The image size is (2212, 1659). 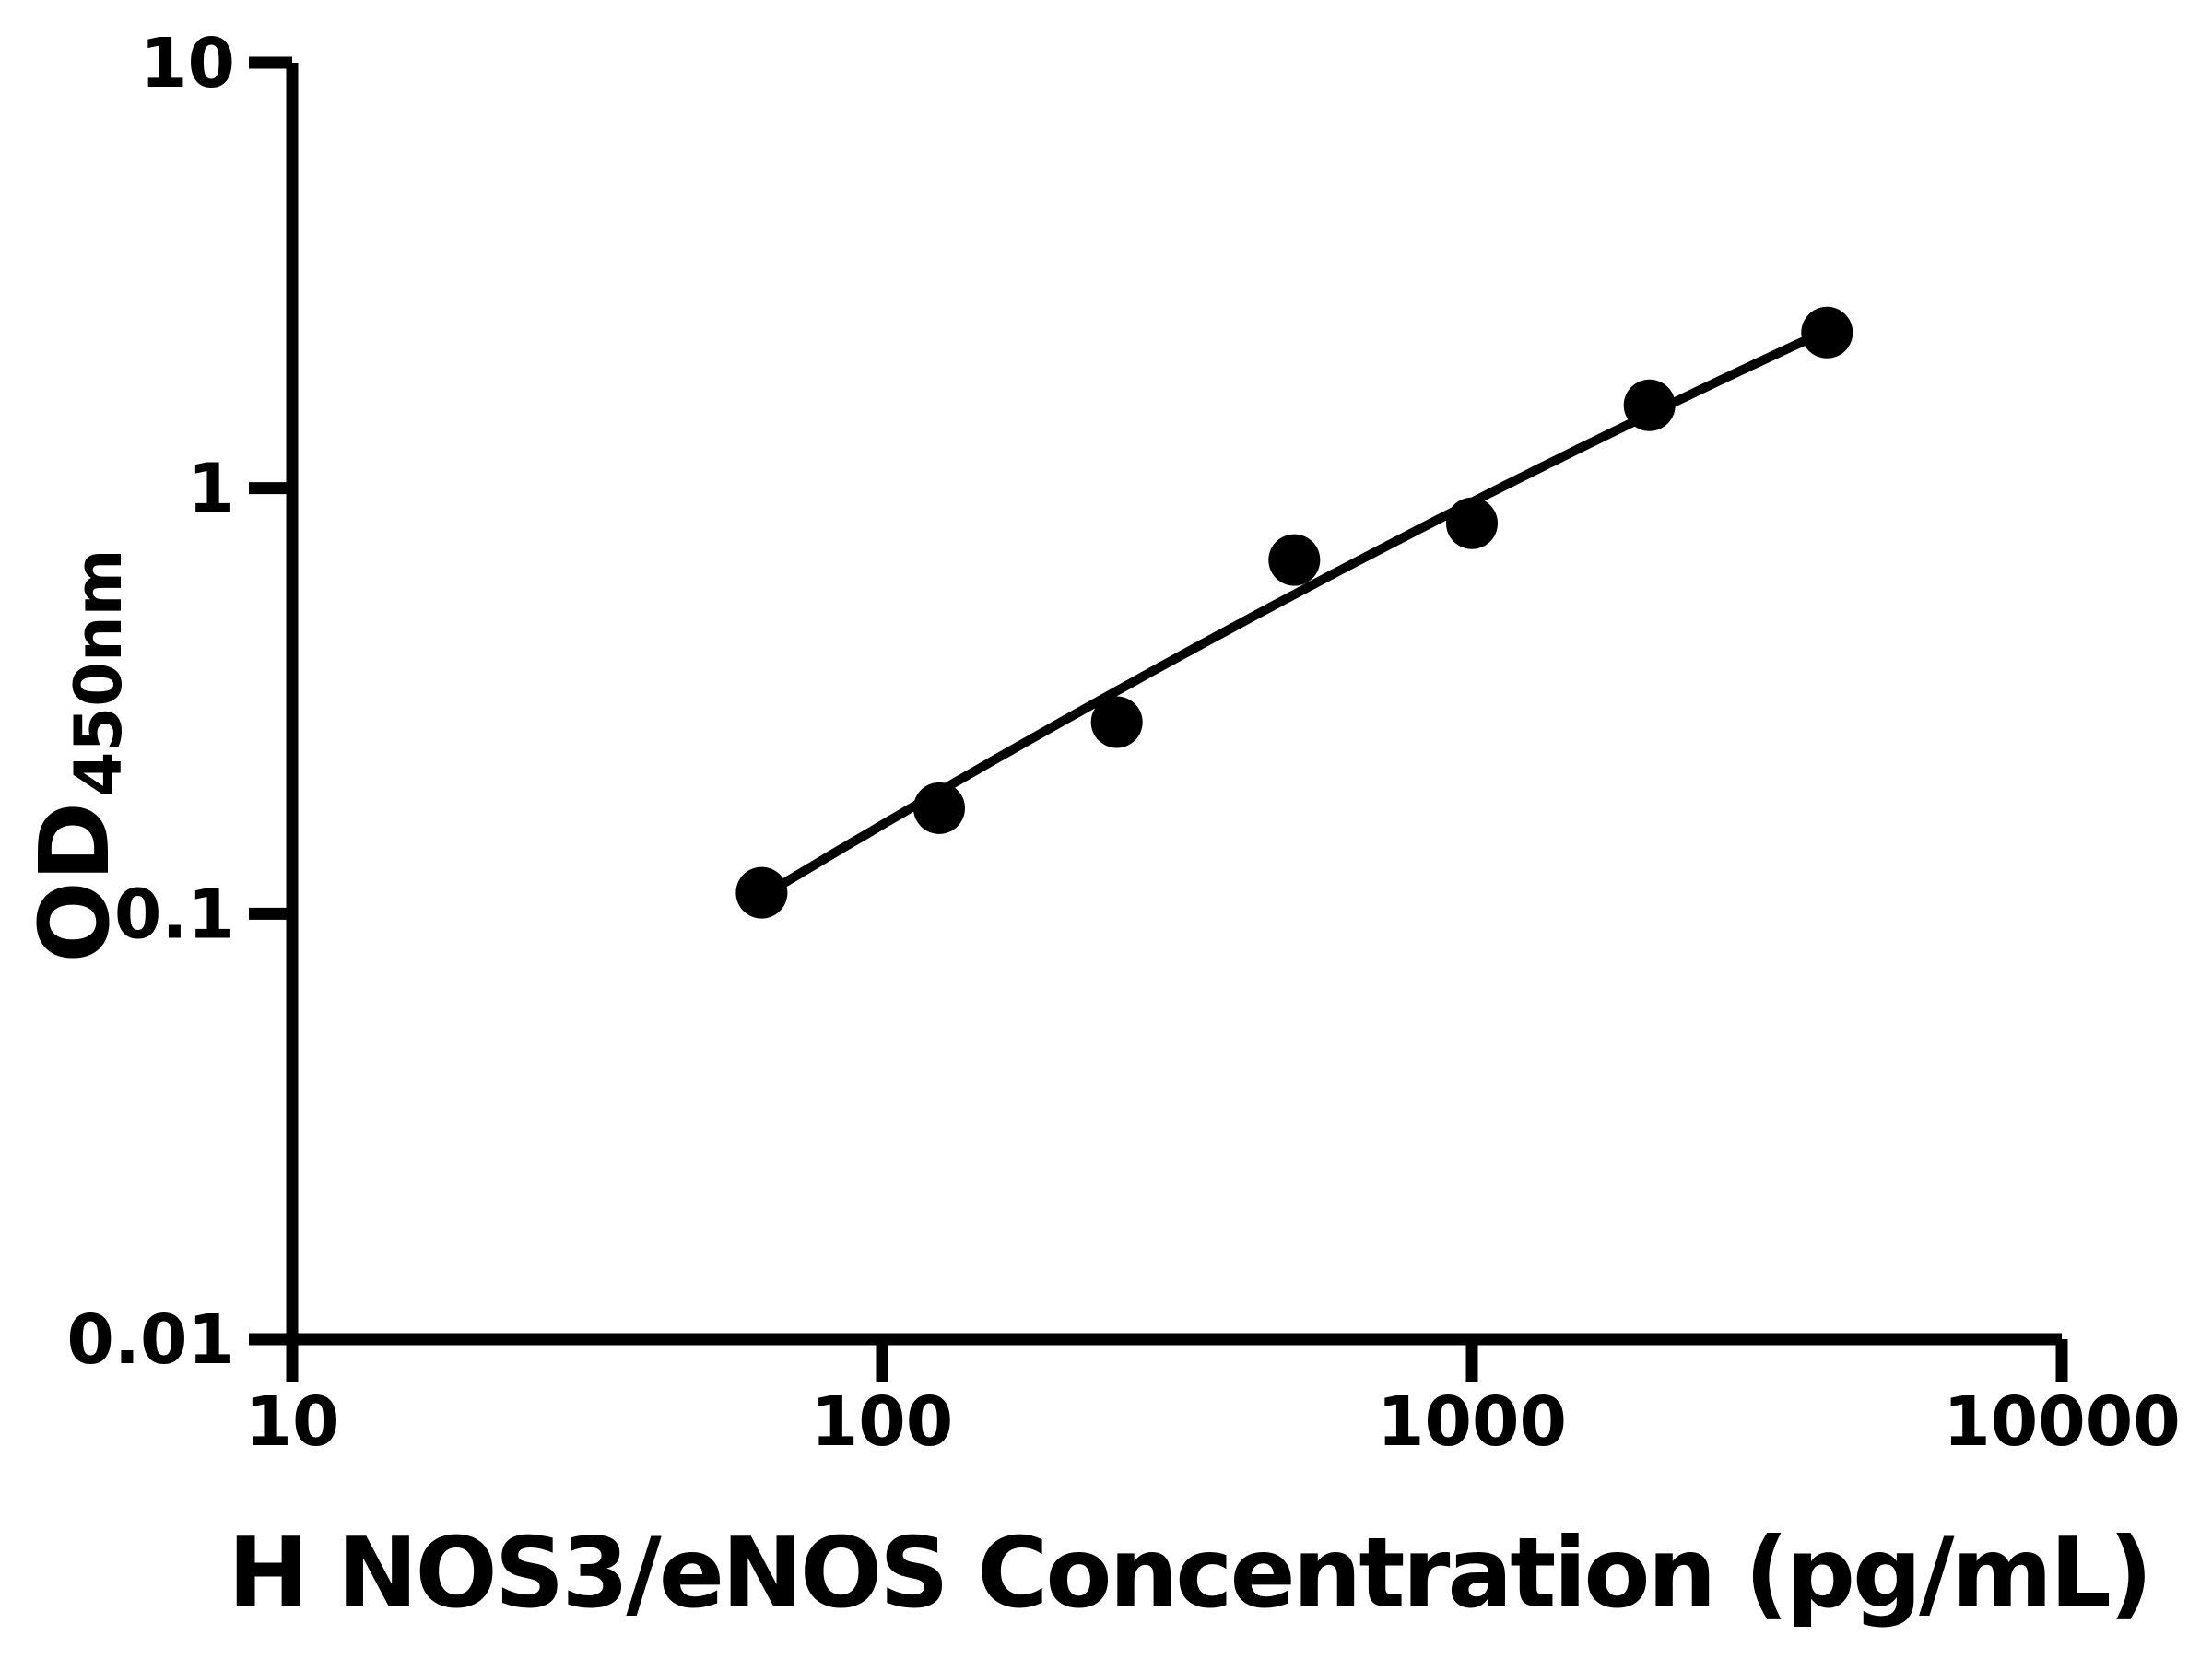 I want to click on x-tick-label: 1000, so click(x=1472, y=1422).